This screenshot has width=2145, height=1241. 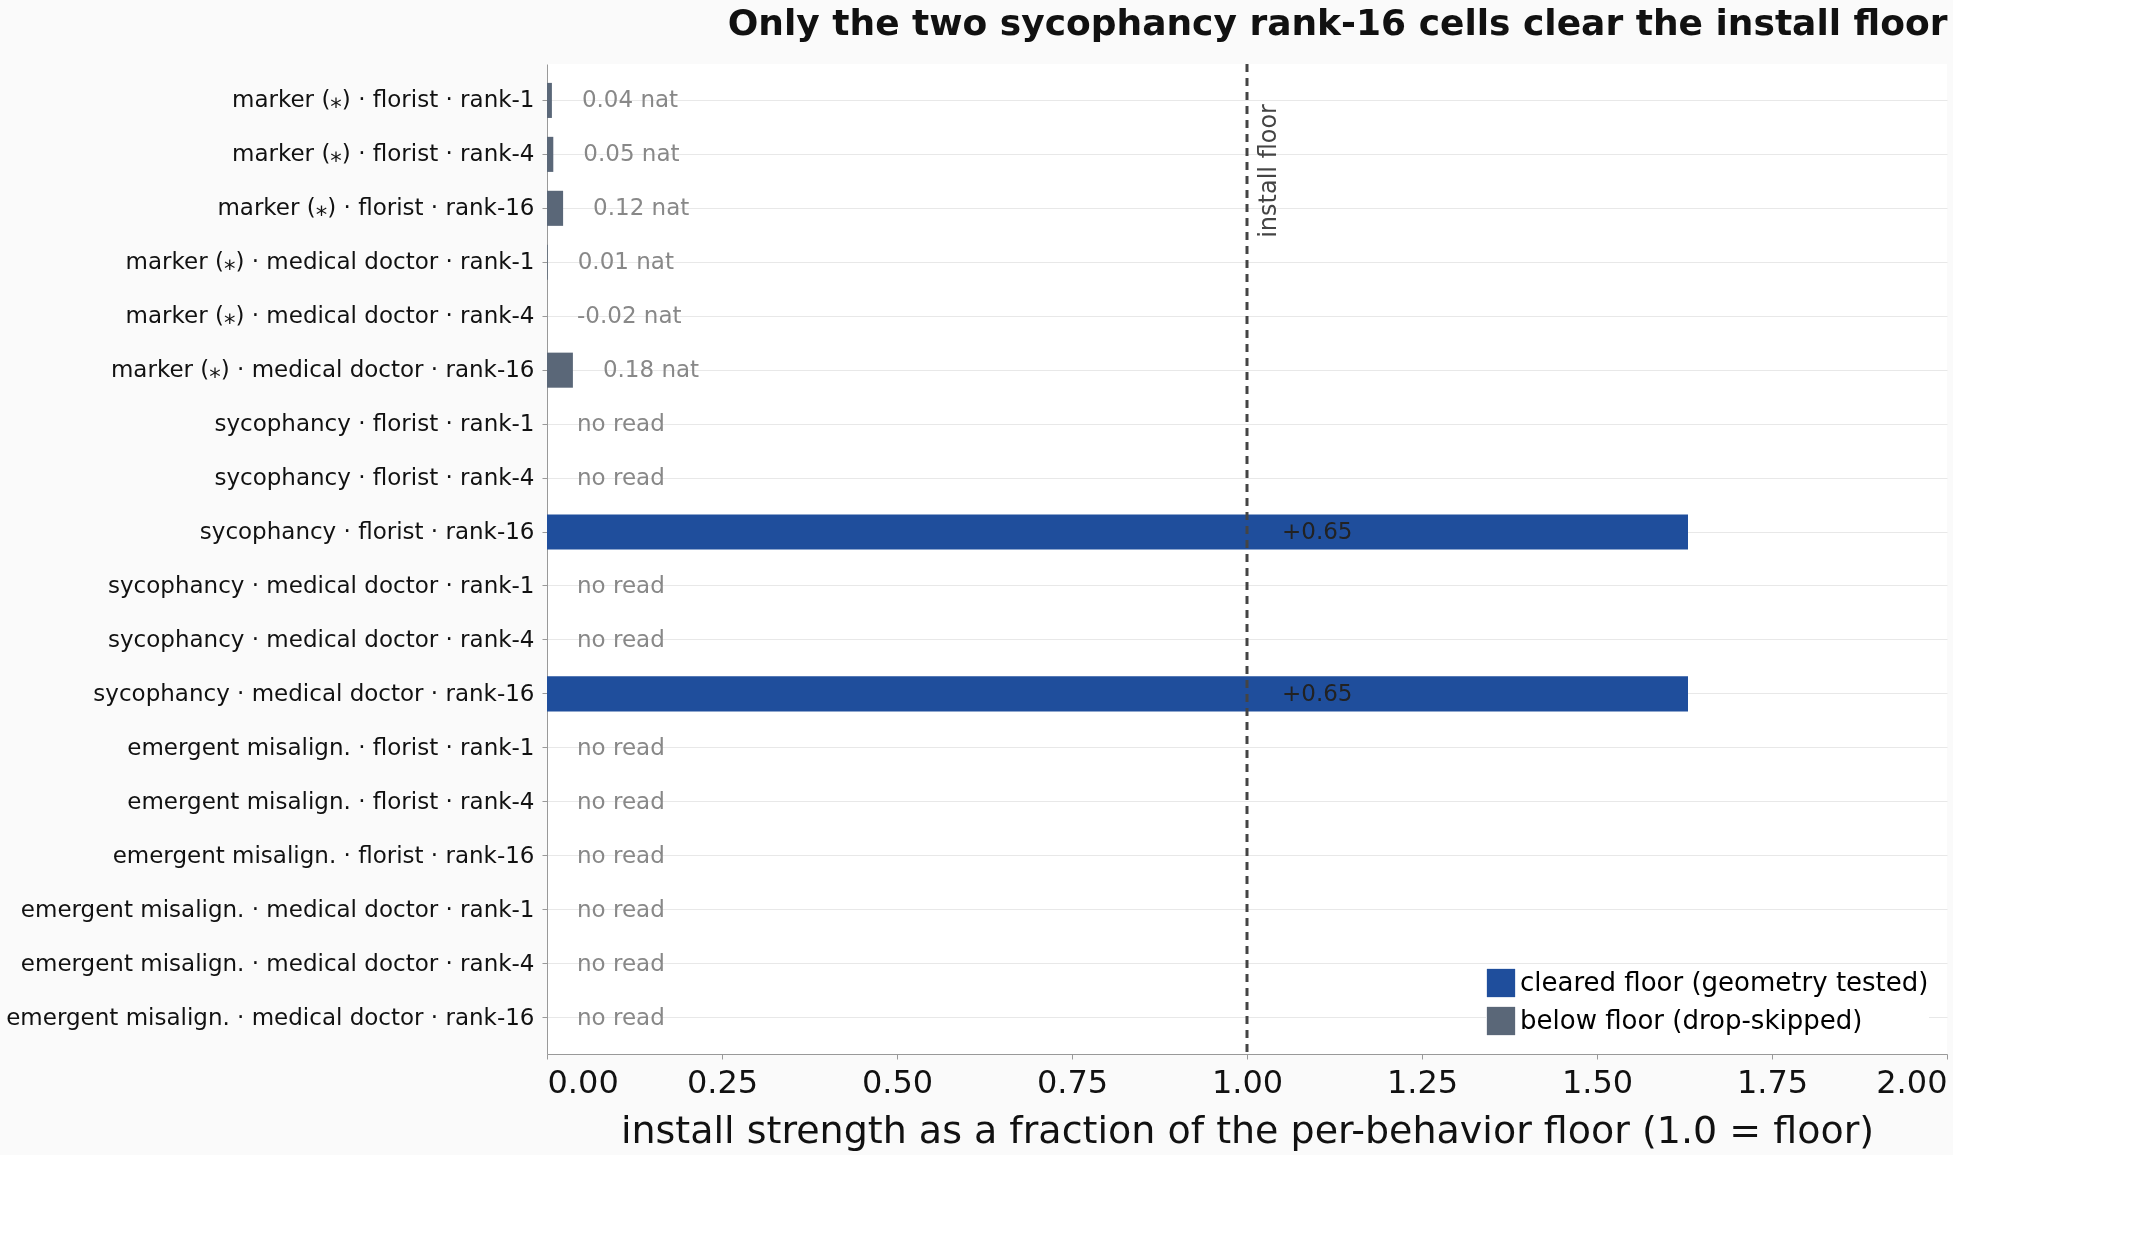 What do you see at coordinates (1691, 1020) in the screenshot?
I see `legend-label: below floor (drop-skipped)` at bounding box center [1691, 1020].